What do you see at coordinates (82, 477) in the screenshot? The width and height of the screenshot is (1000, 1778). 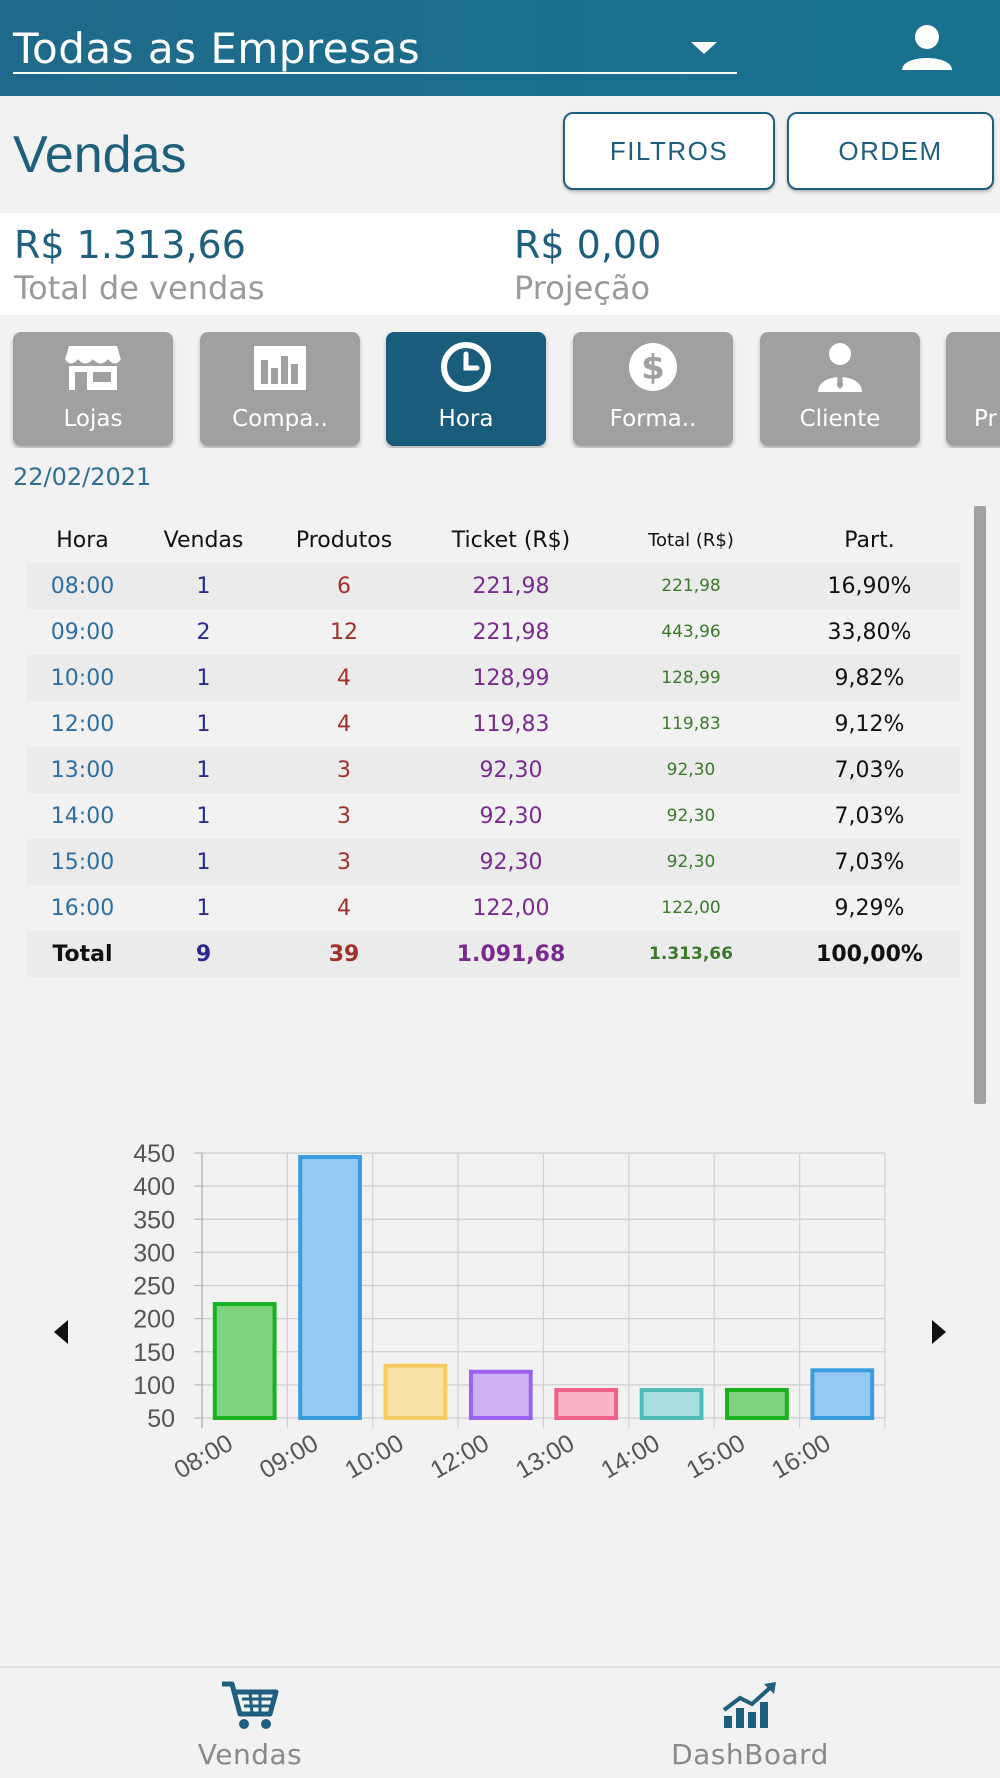 I see `date-label: 22/02/2021` at bounding box center [82, 477].